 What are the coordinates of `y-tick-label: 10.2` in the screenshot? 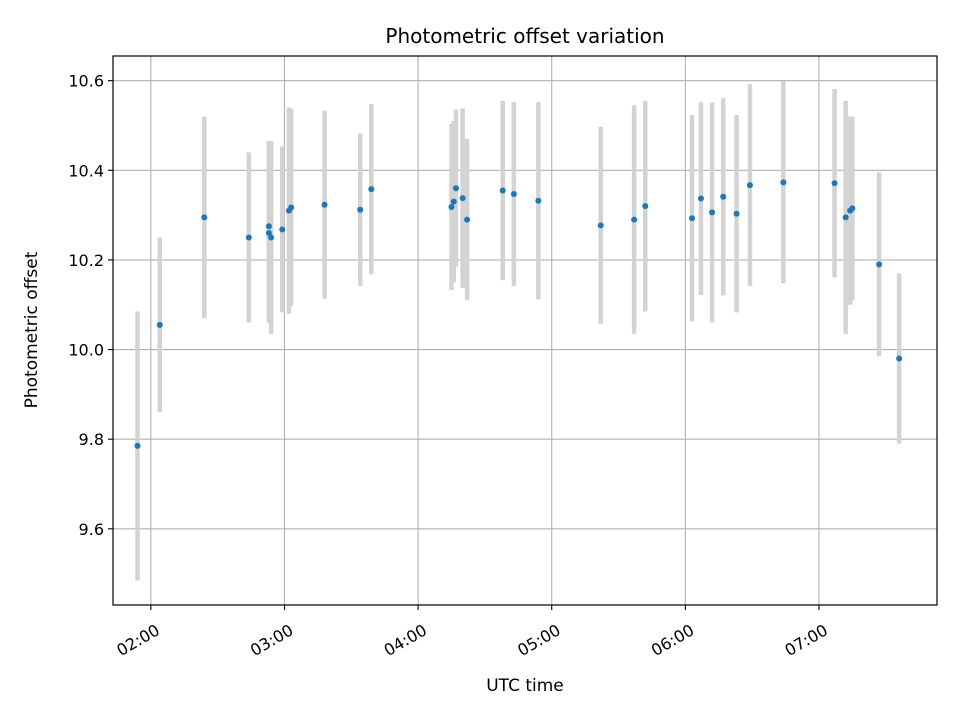 It's located at (86, 260).